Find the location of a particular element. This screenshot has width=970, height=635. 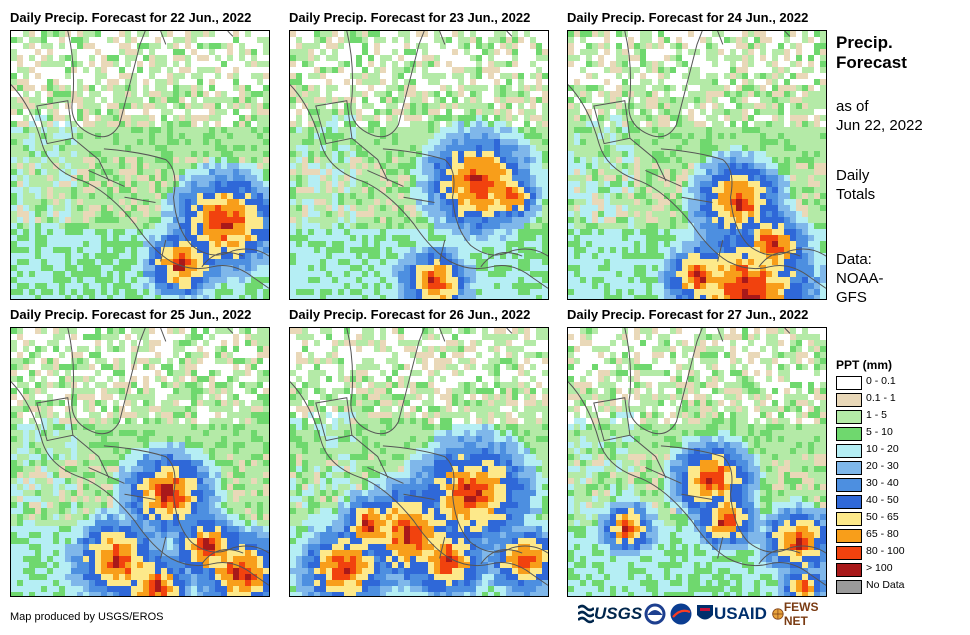

nasa-seal-icon is located at coordinates (681, 614).